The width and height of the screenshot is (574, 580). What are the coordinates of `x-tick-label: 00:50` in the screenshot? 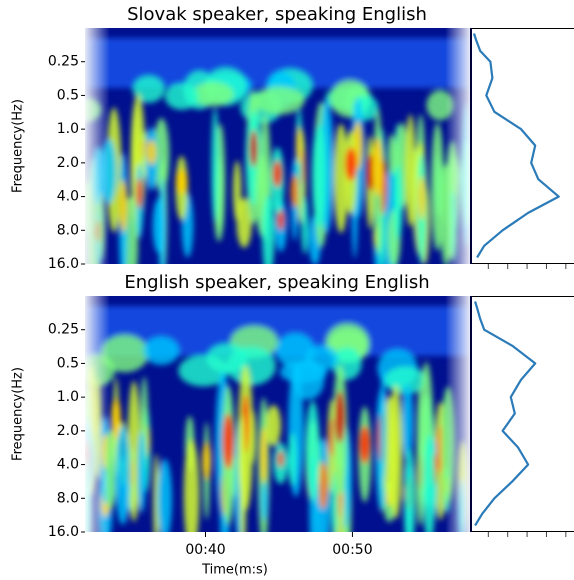 It's located at (352, 550).